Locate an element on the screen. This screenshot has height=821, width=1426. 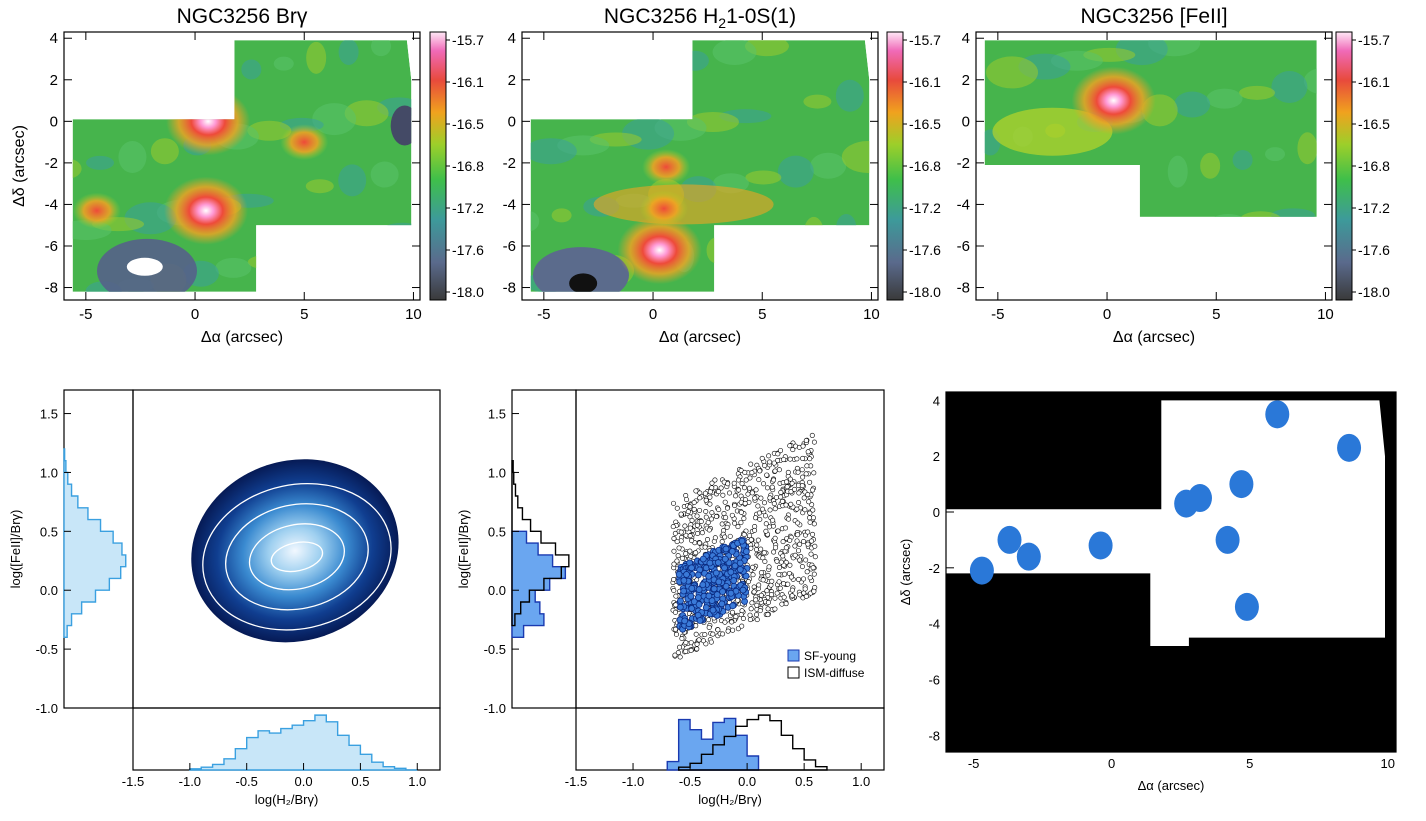
map-base is located at coordinates (700, 166).